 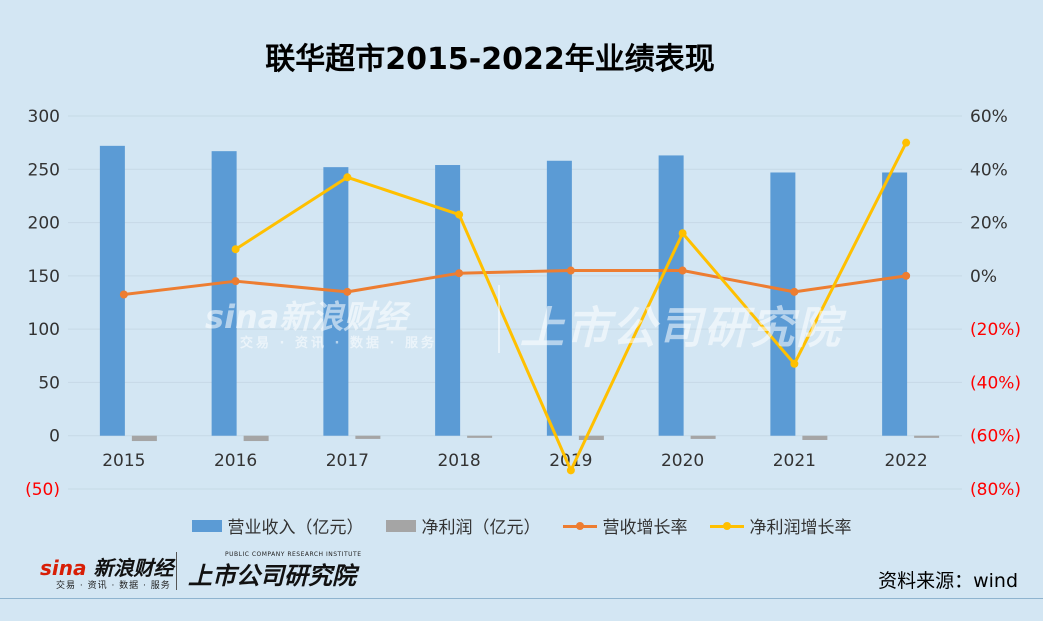 What do you see at coordinates (515, 282) in the screenshot?
I see `revenue-growth-line` at bounding box center [515, 282].